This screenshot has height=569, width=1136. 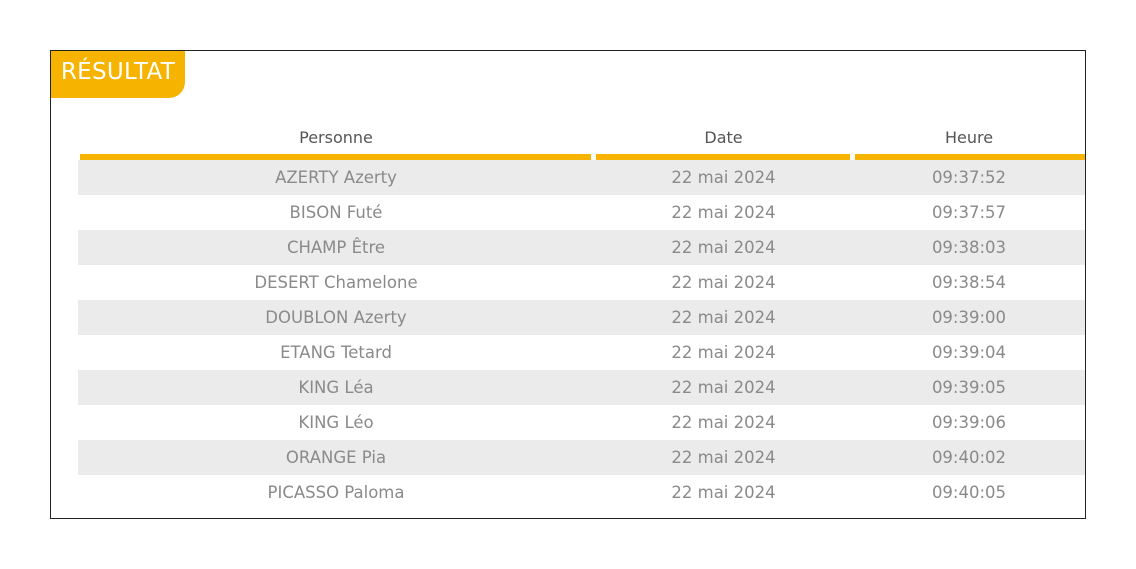 I want to click on cell-heure: 09:37:57, so click(x=969, y=212).